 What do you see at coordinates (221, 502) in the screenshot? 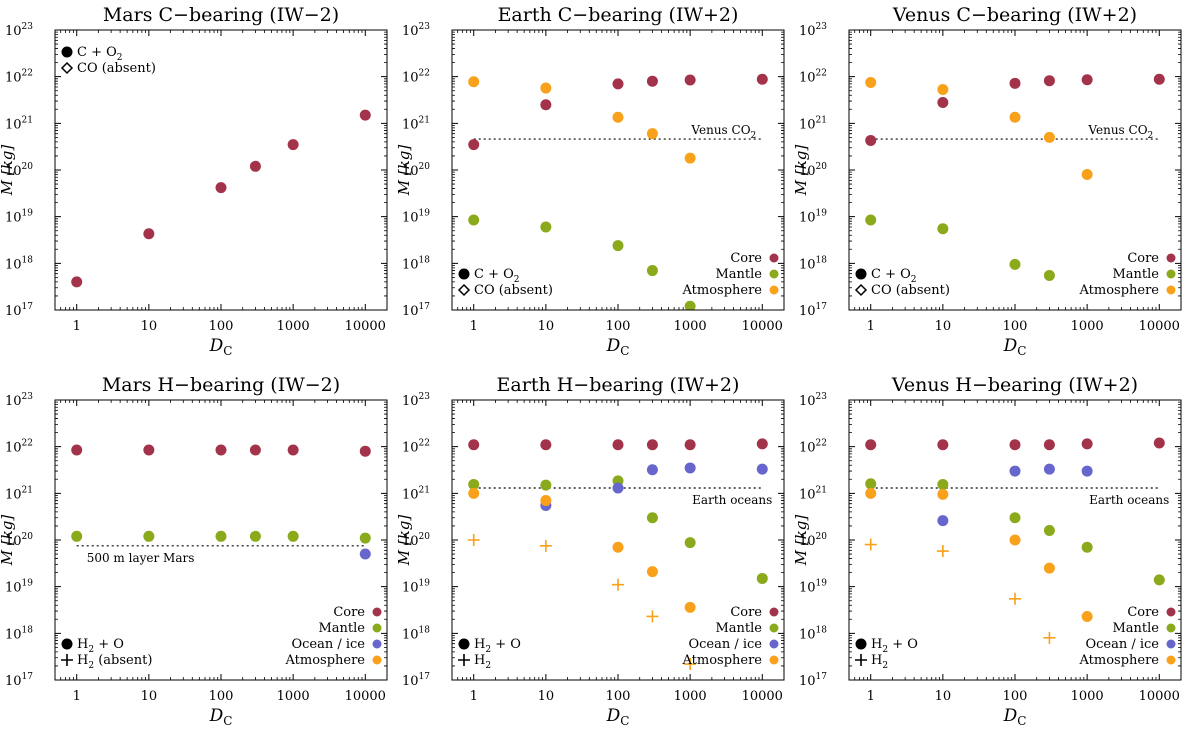
I see `data-marks` at bounding box center [221, 502].